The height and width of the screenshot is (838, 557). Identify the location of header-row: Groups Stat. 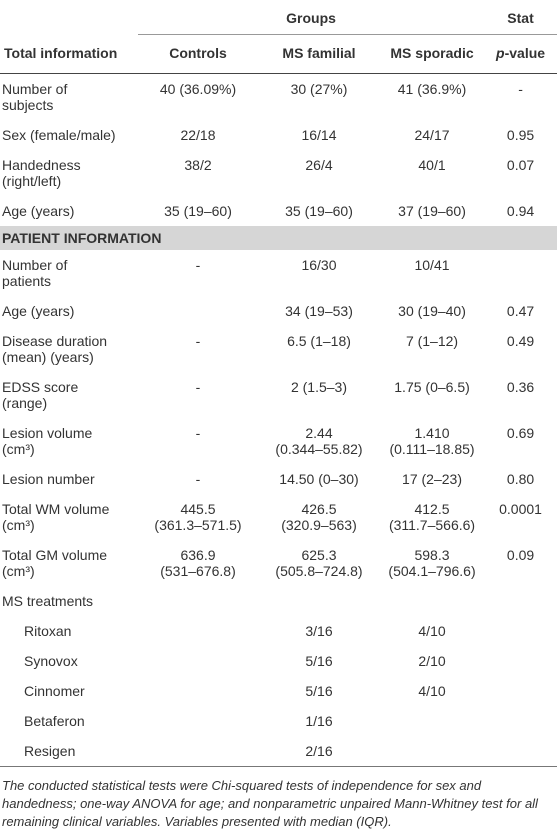
(278, 17).